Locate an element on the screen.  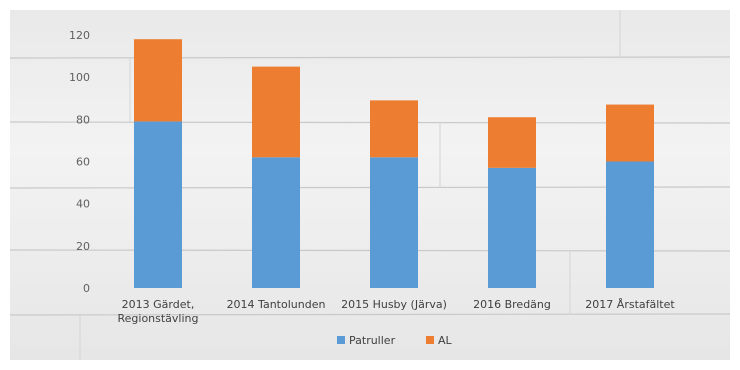
y-tick-label: 80 is located at coordinates (83, 119).